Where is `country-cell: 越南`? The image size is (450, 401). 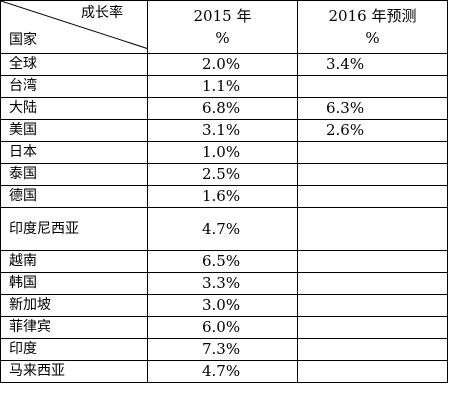 country-cell: 越南 is located at coordinates (74, 261).